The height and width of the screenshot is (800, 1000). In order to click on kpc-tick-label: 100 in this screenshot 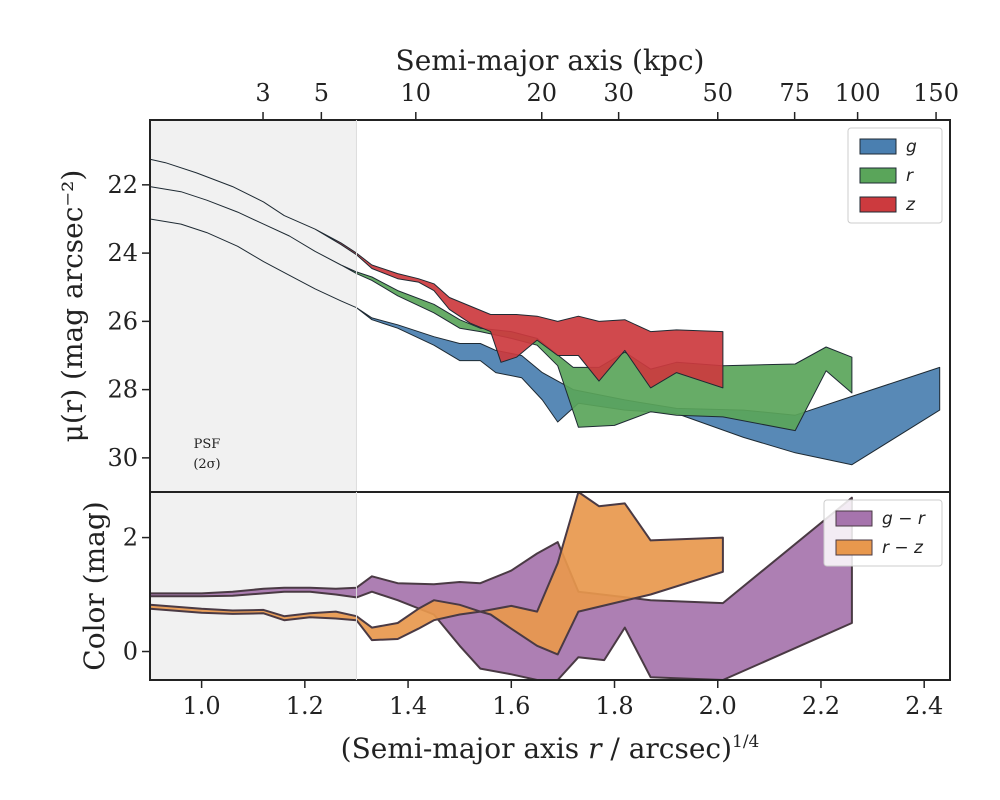, I will do `click(858, 93)`.